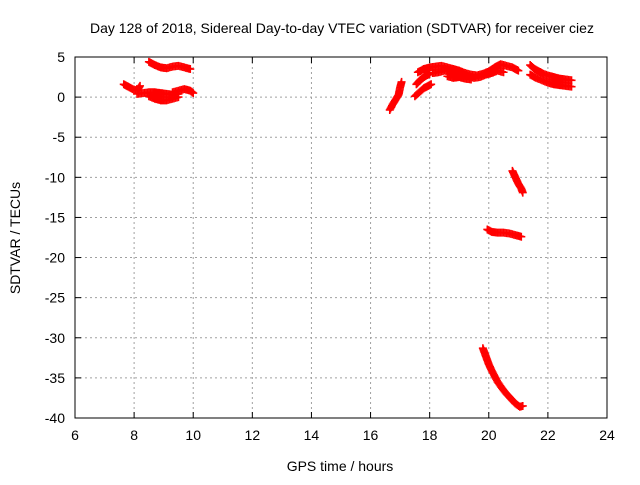 This screenshot has width=640, height=485. Describe the element at coordinates (489, 435) in the screenshot. I see `x-tick-label: 20` at that location.